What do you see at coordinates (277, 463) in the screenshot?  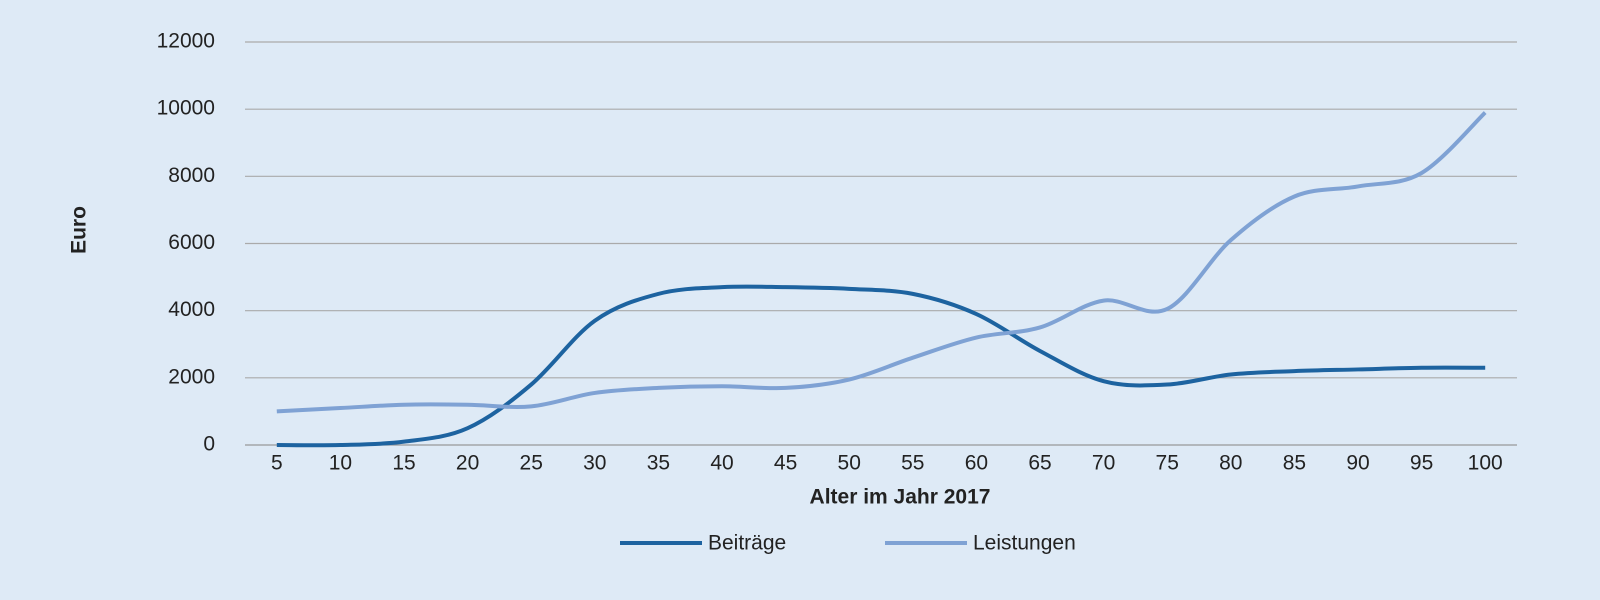 I see `x-tick-label: 5` at bounding box center [277, 463].